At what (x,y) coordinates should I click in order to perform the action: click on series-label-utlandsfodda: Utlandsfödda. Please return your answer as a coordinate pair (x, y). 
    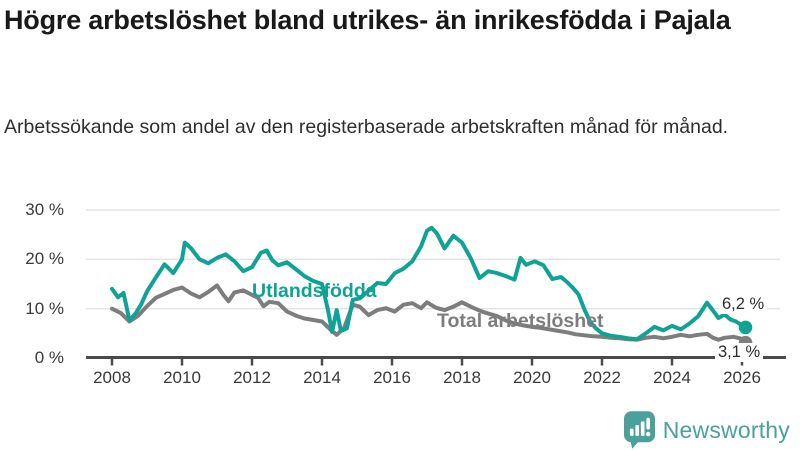
    Looking at the image, I should click on (314, 291).